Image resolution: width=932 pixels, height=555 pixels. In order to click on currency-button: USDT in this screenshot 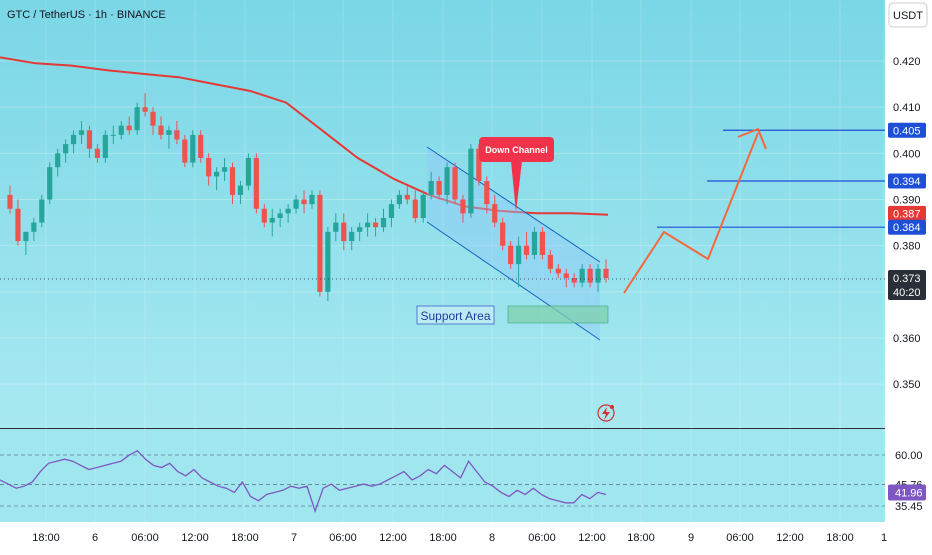, I will do `click(908, 15)`.